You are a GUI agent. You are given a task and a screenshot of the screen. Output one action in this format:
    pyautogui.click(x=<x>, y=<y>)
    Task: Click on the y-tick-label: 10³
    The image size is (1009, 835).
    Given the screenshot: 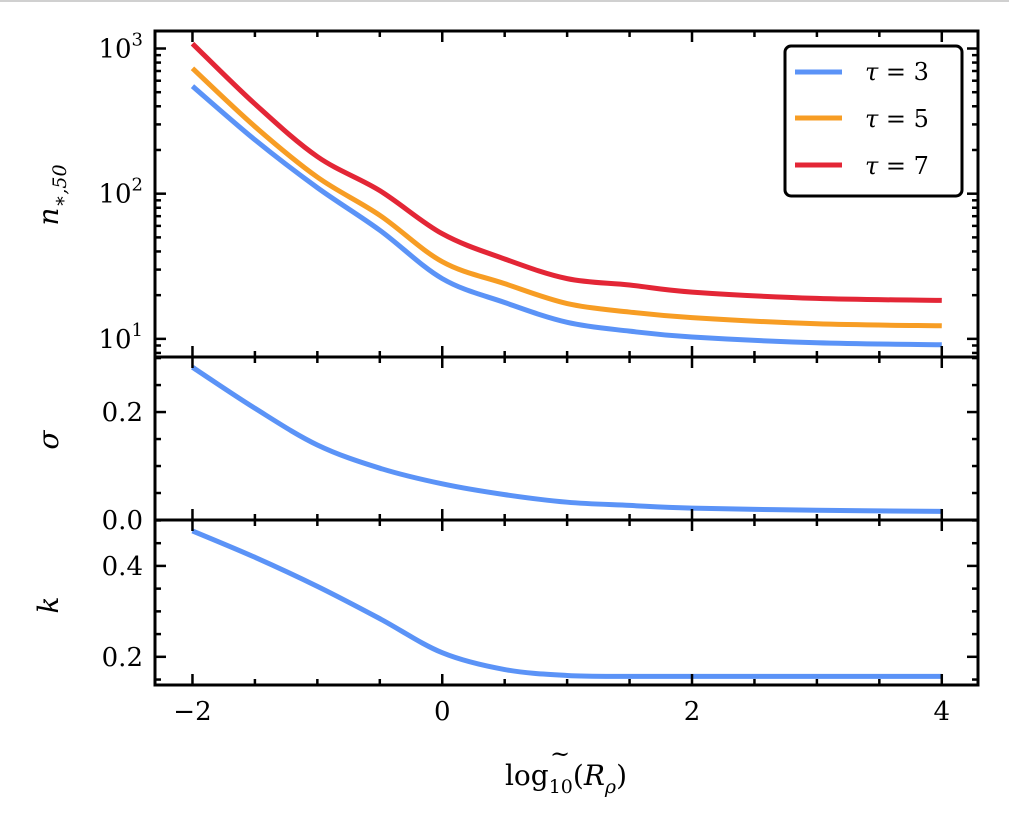 What is the action you would take?
    pyautogui.click(x=120, y=47)
    